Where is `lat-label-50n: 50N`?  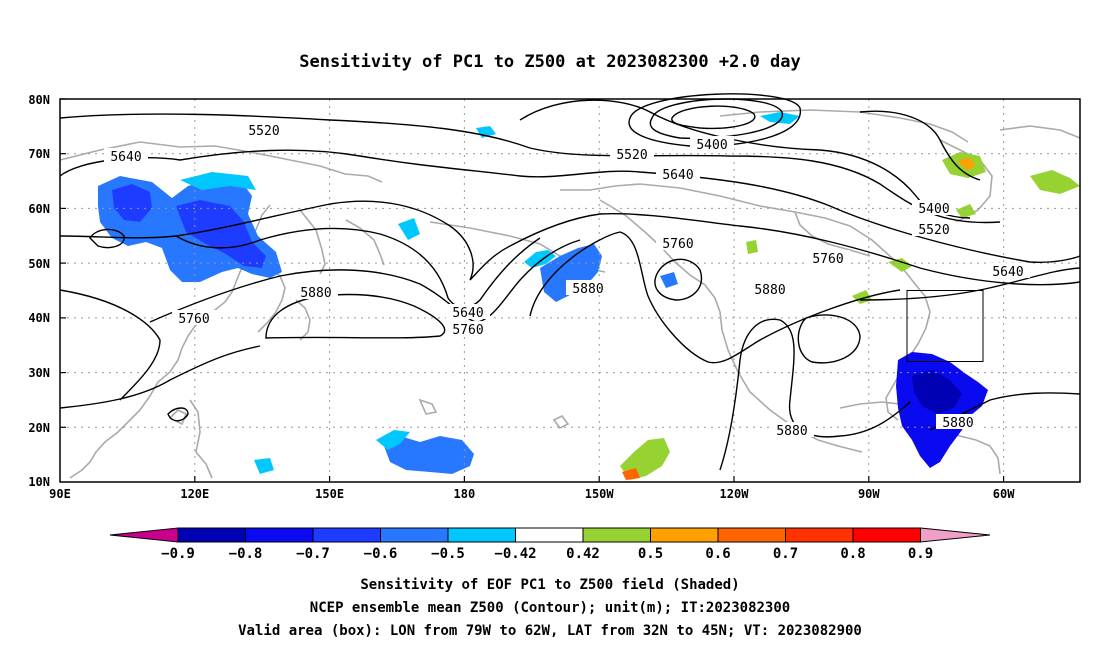
lat-label-50n: 50N is located at coordinates (39, 264).